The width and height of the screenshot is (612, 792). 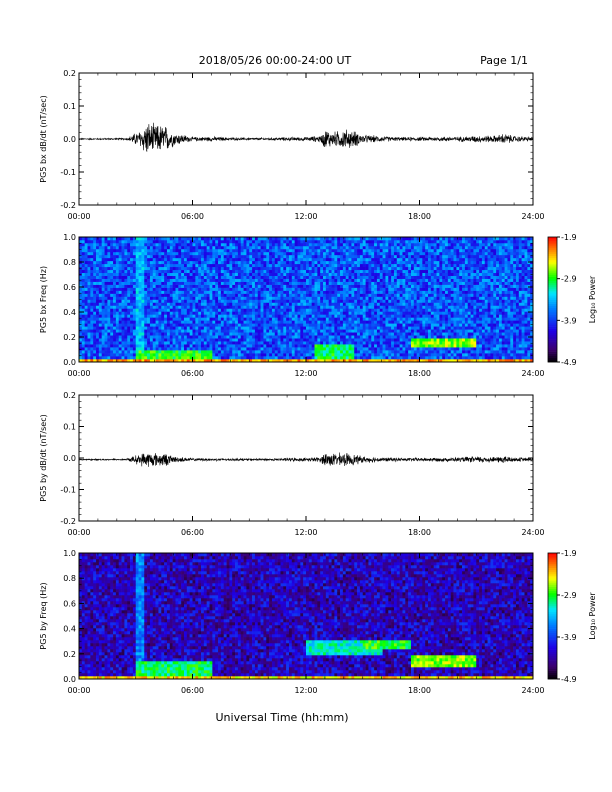 What do you see at coordinates (504, 60) in the screenshot?
I see `page-number: Page 1/1` at bounding box center [504, 60].